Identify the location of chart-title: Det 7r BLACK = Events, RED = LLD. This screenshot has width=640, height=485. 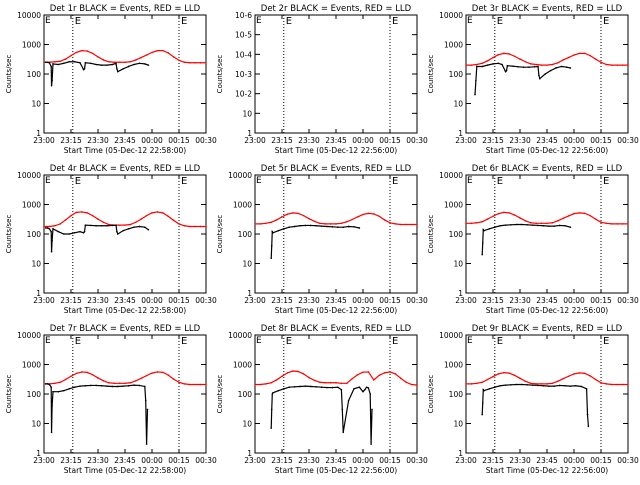
(125, 329).